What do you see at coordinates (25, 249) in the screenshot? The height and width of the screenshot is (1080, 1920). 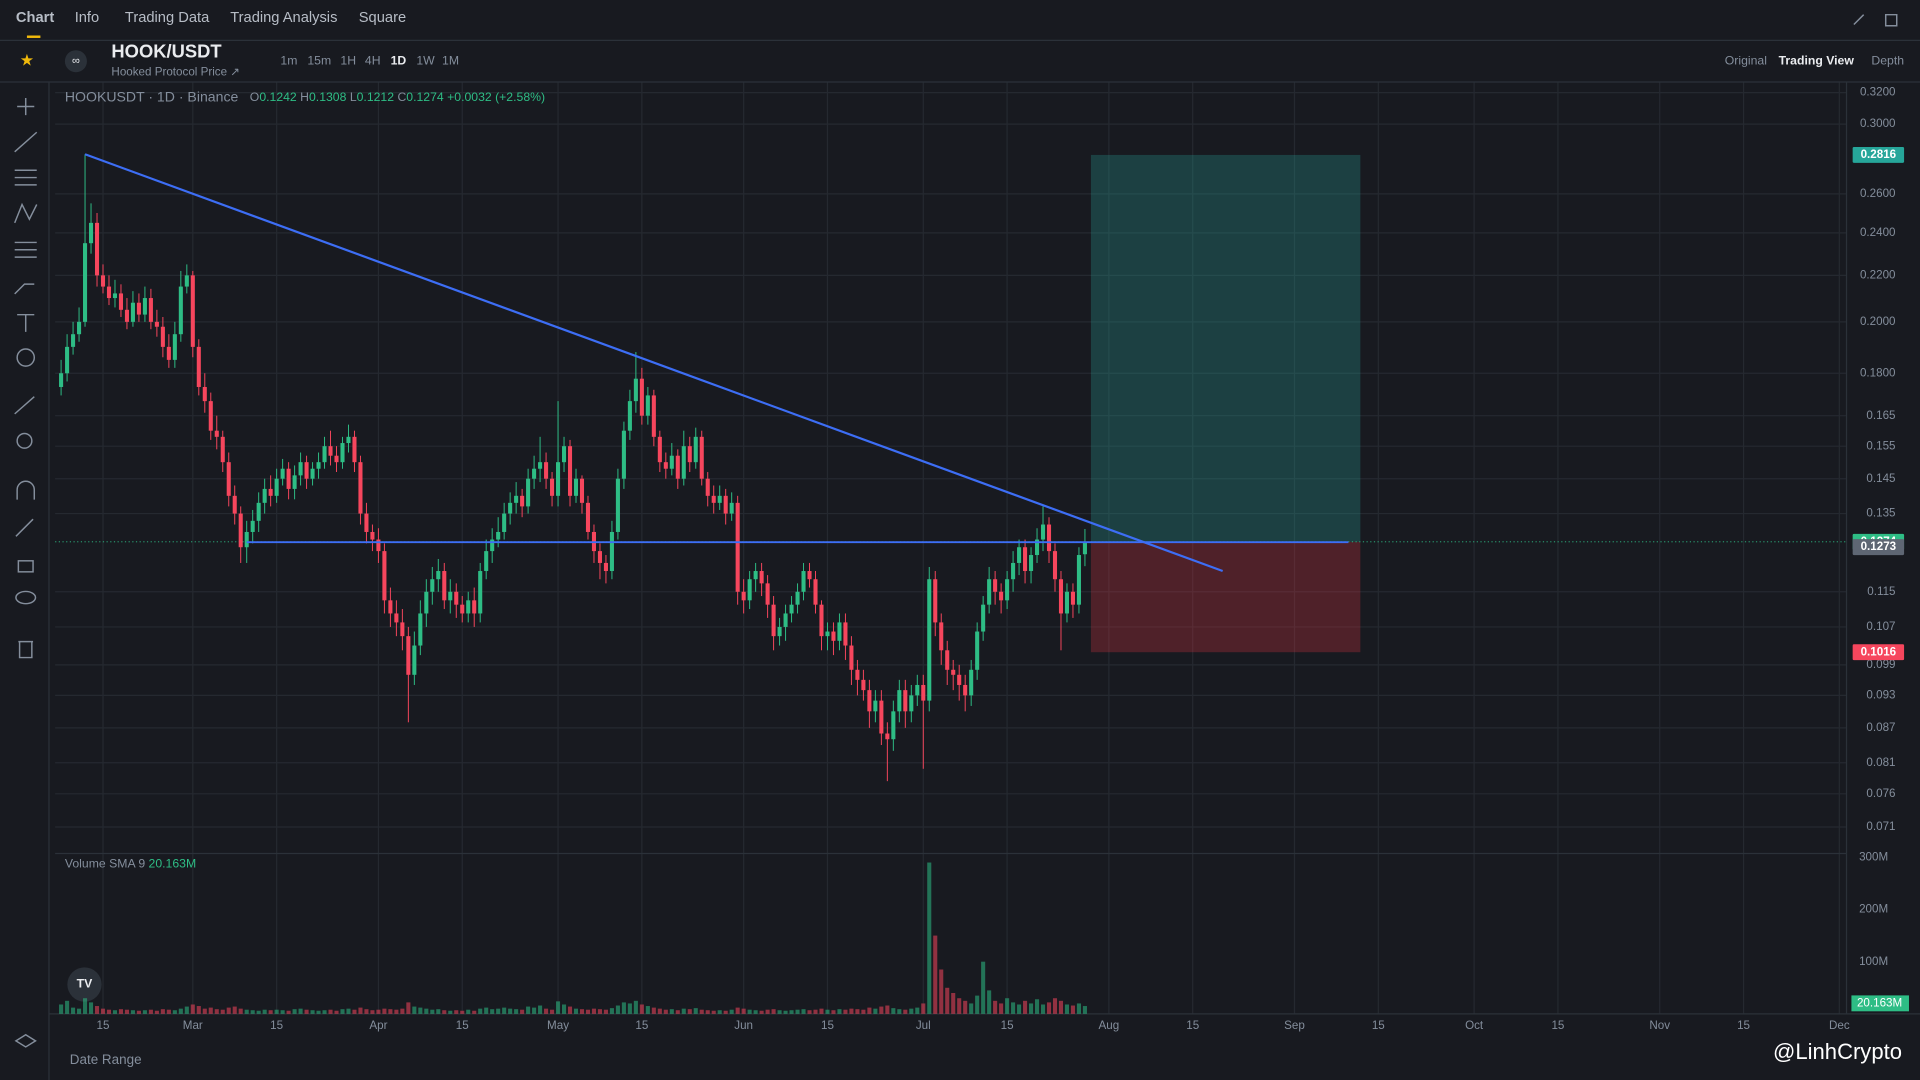 I see `prediction-tool` at bounding box center [25, 249].